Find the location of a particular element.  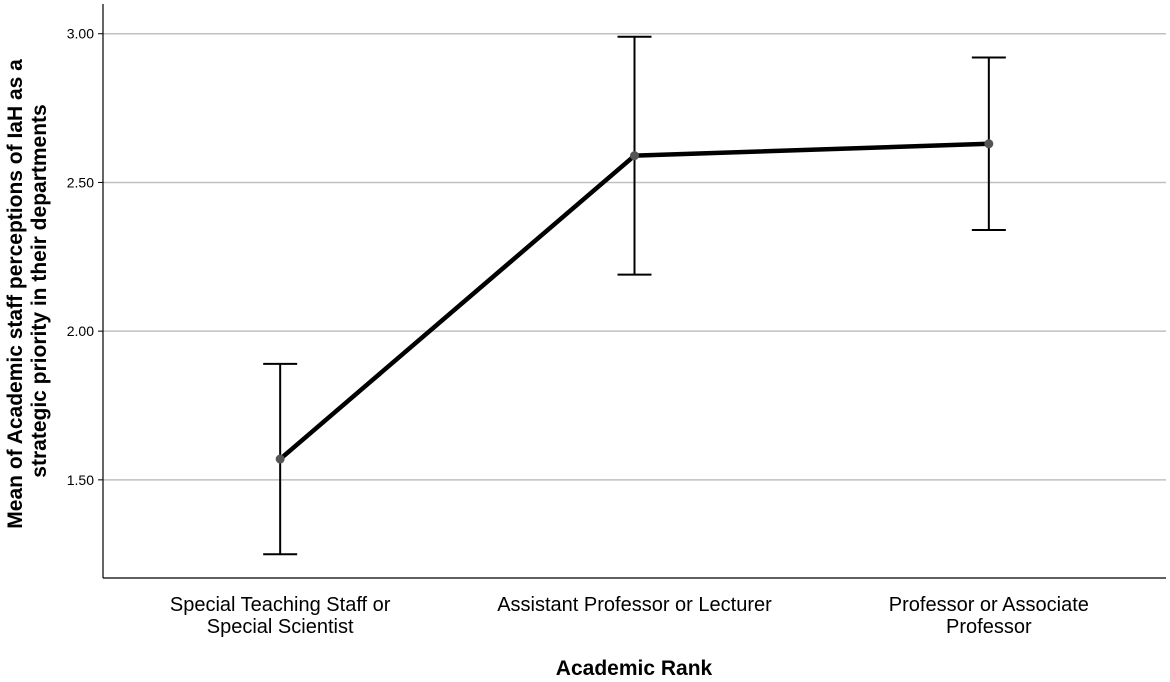

y-tick-label: 2.50 is located at coordinates (80, 182).